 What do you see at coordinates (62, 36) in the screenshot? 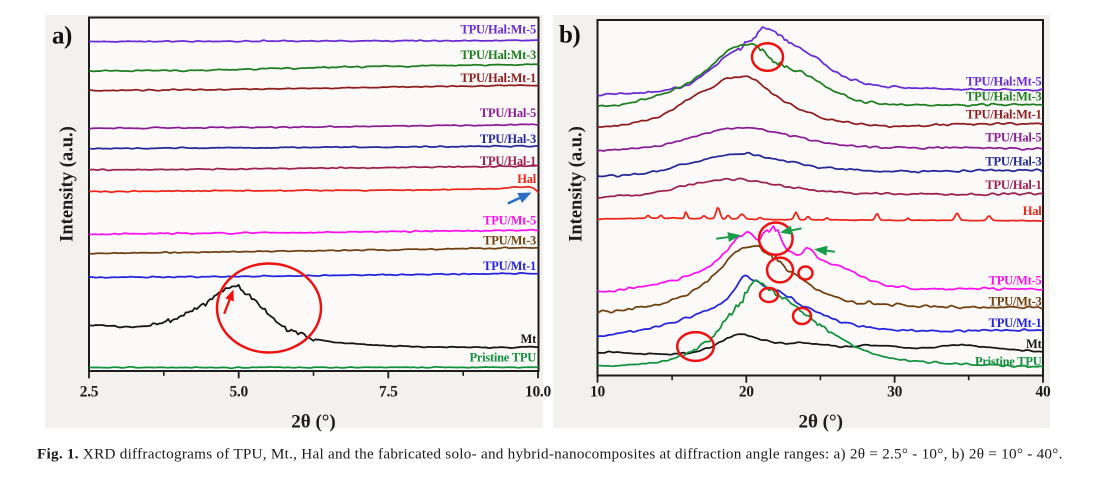
I see `svg-text: a)` at bounding box center [62, 36].